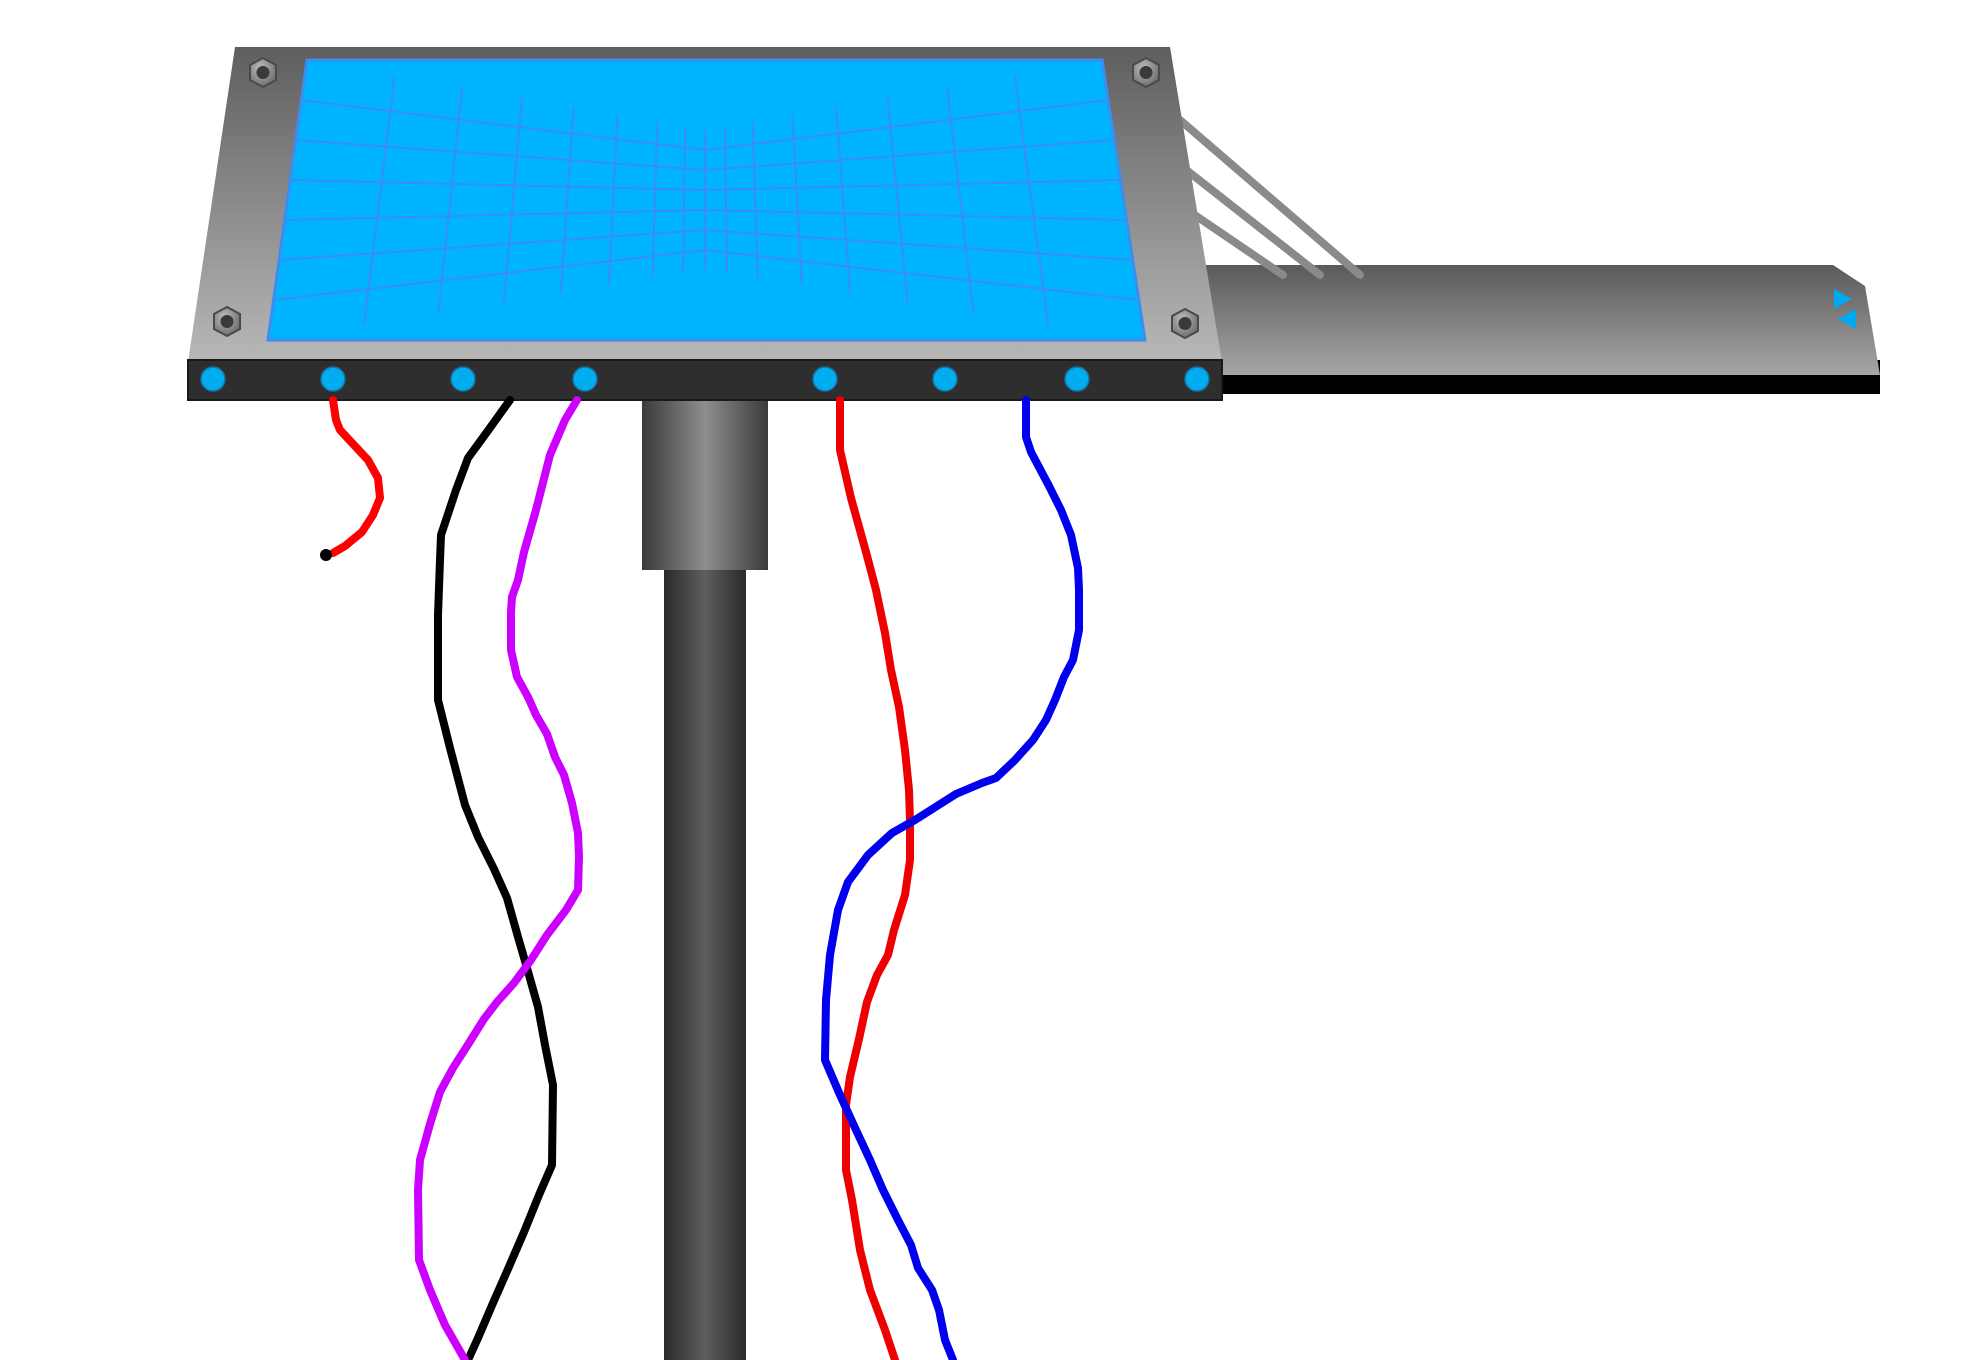  I want to click on rail-body, so click(1537, 320).